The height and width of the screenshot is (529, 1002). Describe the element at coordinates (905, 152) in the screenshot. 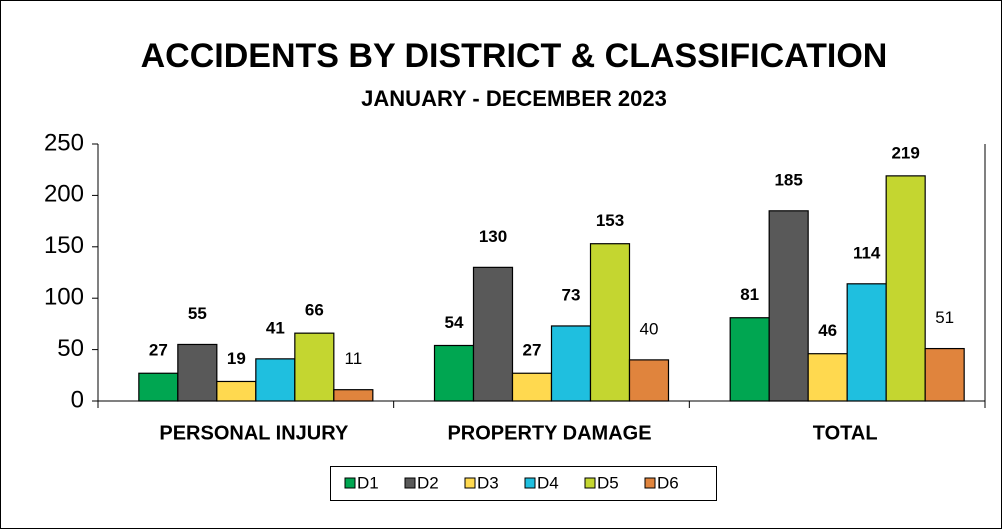

I see `data-label: 219` at that location.